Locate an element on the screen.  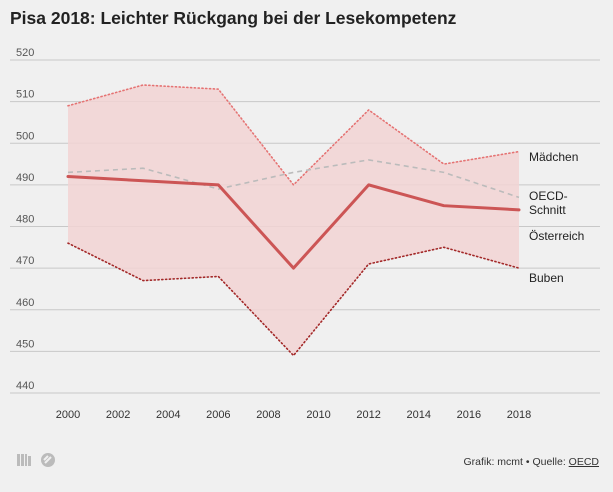
x-tick-label: 2016 is located at coordinates (469, 415).